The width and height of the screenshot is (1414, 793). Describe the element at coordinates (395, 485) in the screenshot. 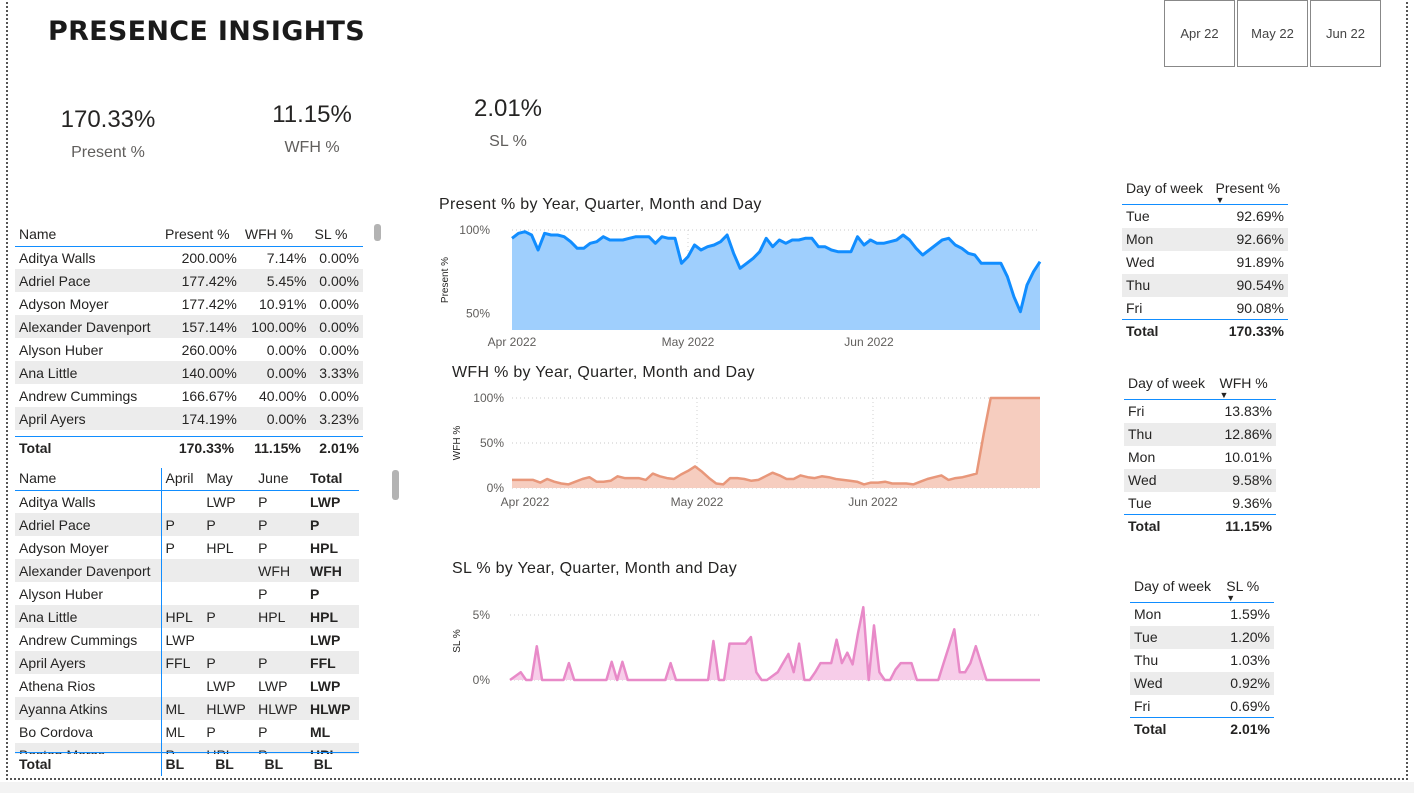

I see `monthly-scrollbar` at that location.